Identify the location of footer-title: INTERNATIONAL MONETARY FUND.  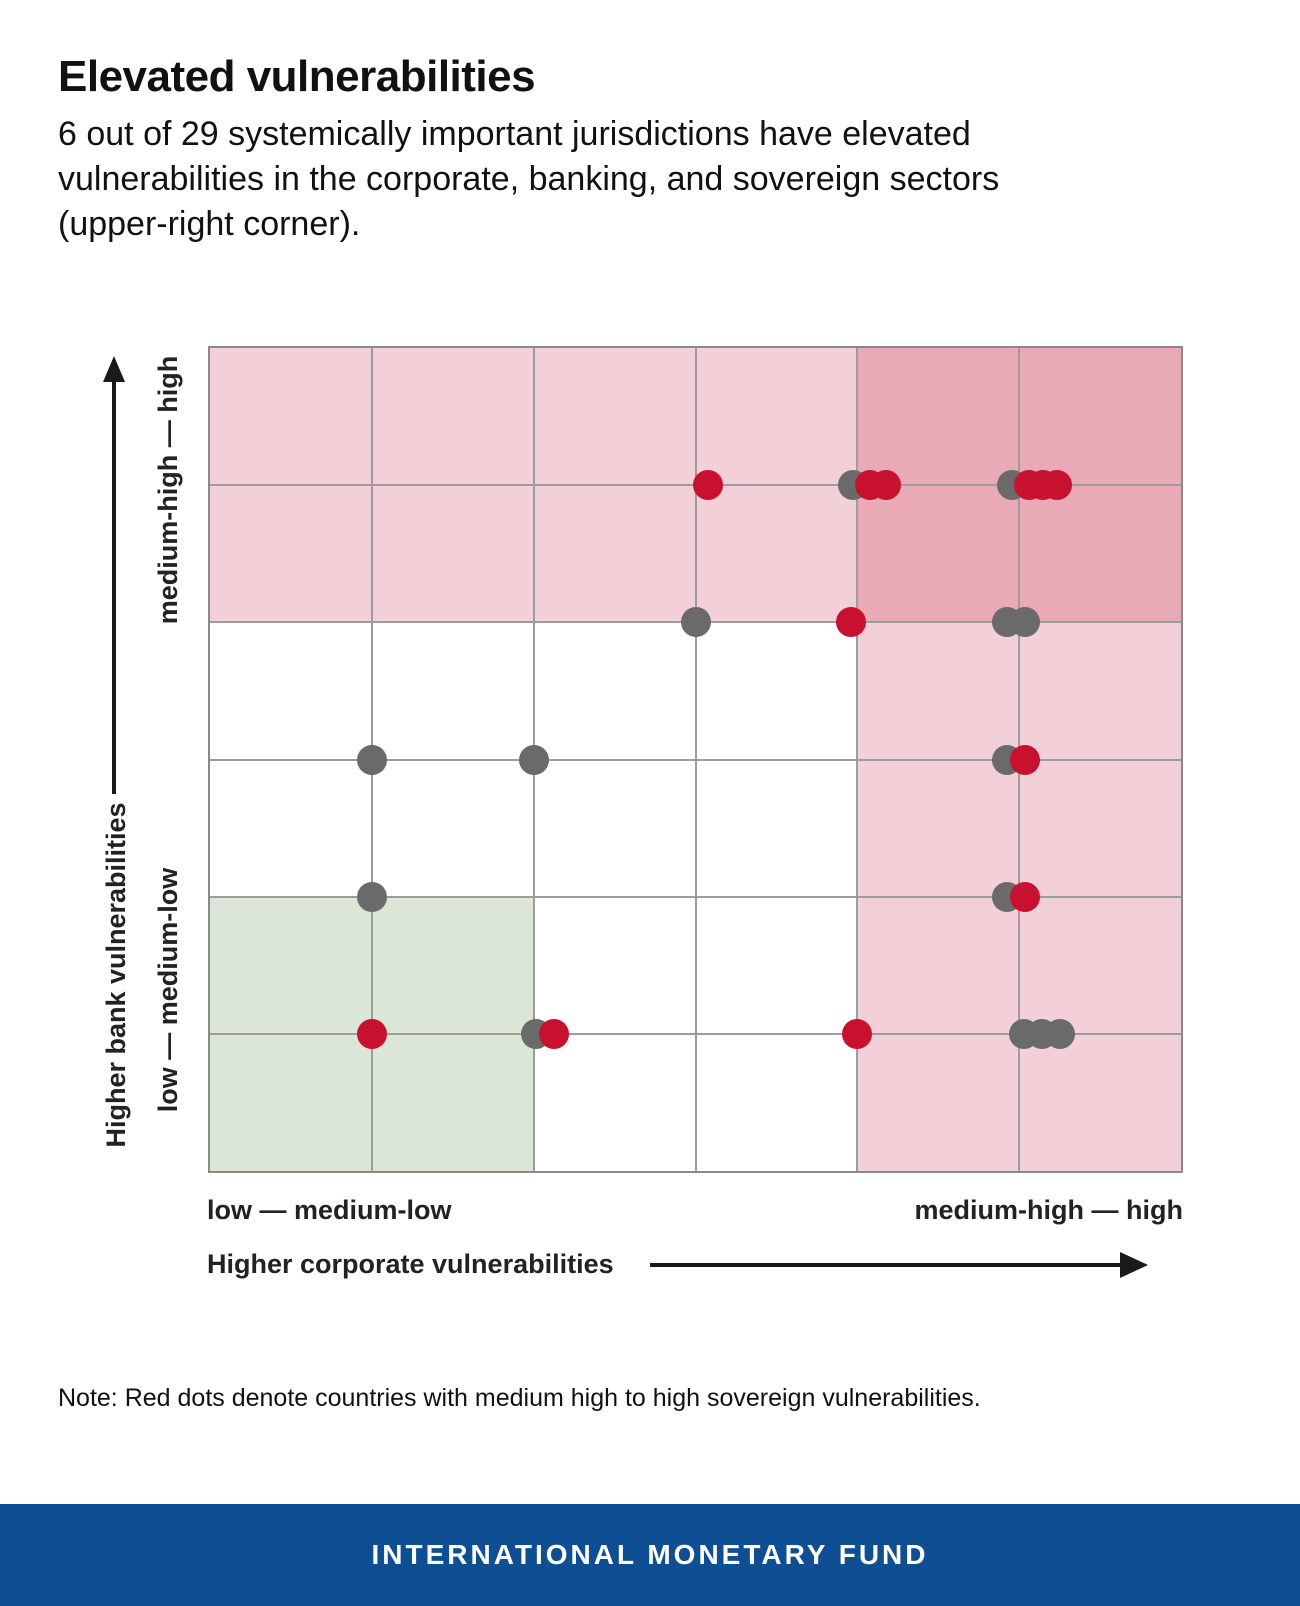
(650, 1554).